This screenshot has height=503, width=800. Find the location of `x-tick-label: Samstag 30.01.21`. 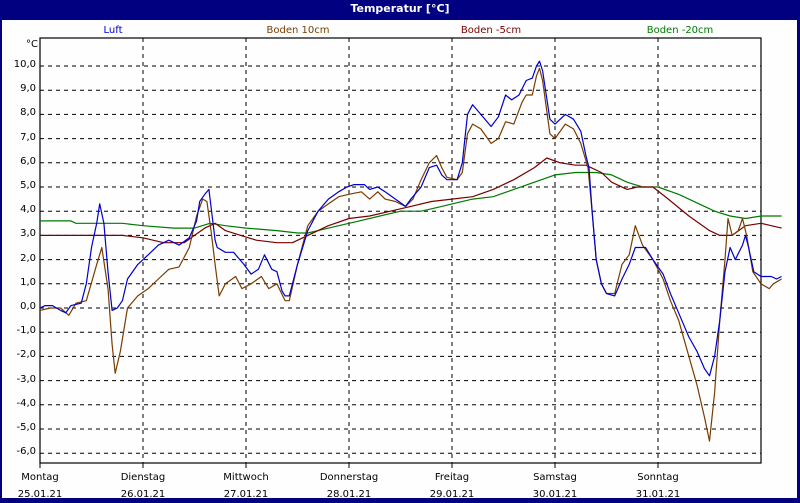

x-tick-label: Samstag 30.01.21 is located at coordinates (555, 486).